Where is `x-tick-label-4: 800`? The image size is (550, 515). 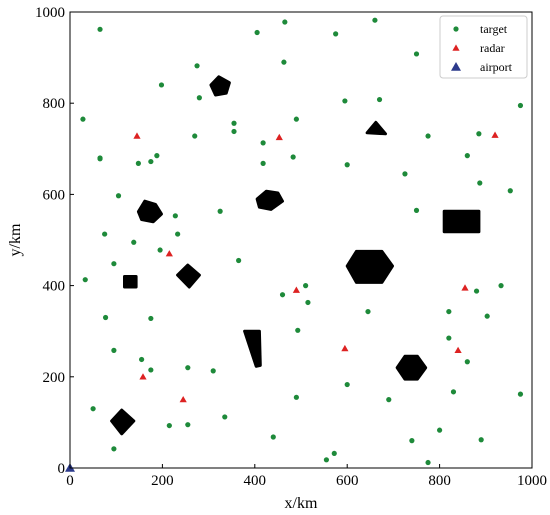 x-tick-label-4: 800 is located at coordinates (439, 481).